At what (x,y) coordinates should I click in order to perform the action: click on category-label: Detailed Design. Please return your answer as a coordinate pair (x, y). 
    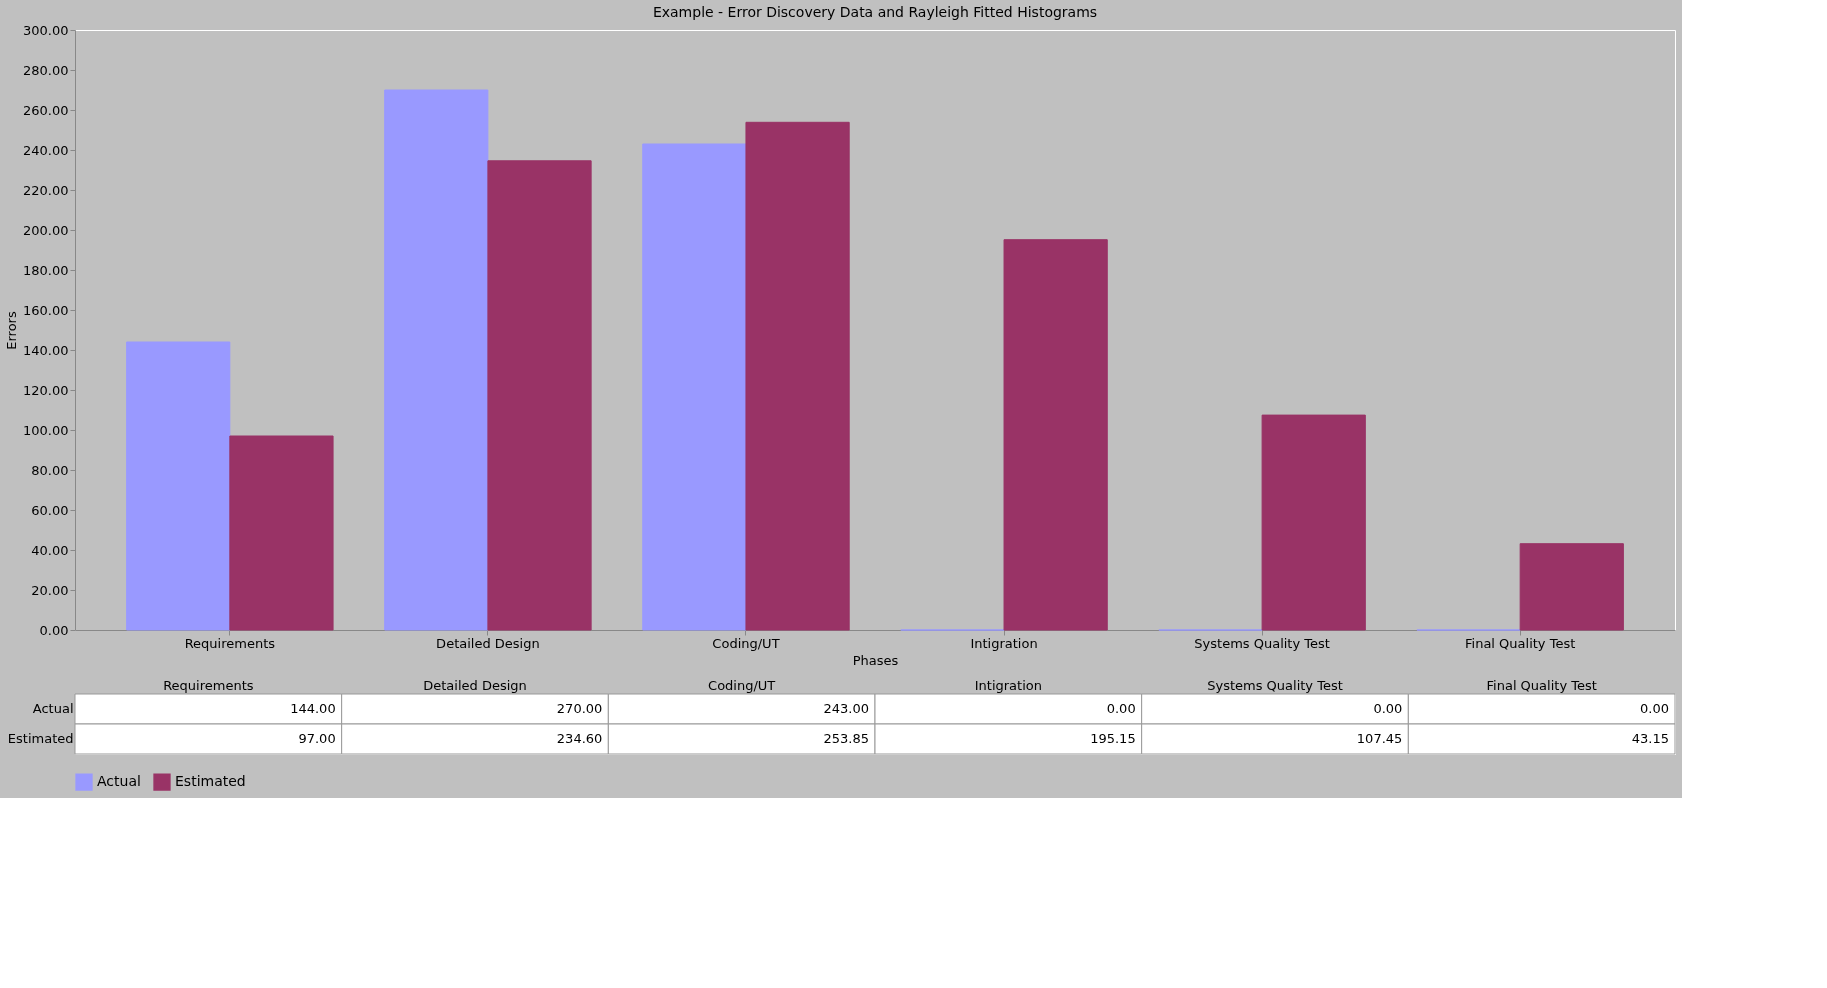
    Looking at the image, I should click on (488, 643).